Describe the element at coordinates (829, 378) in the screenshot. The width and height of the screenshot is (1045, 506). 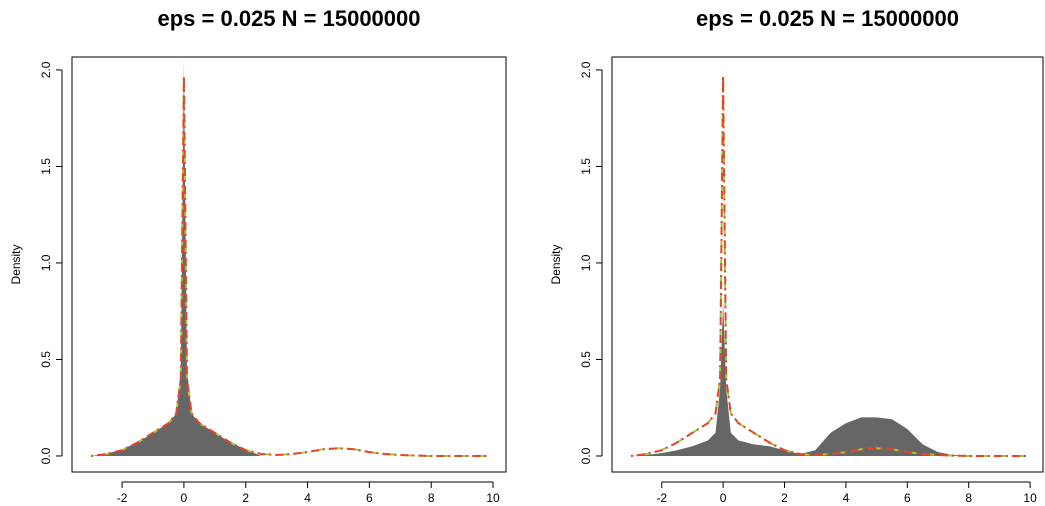
I see `density-area` at that location.